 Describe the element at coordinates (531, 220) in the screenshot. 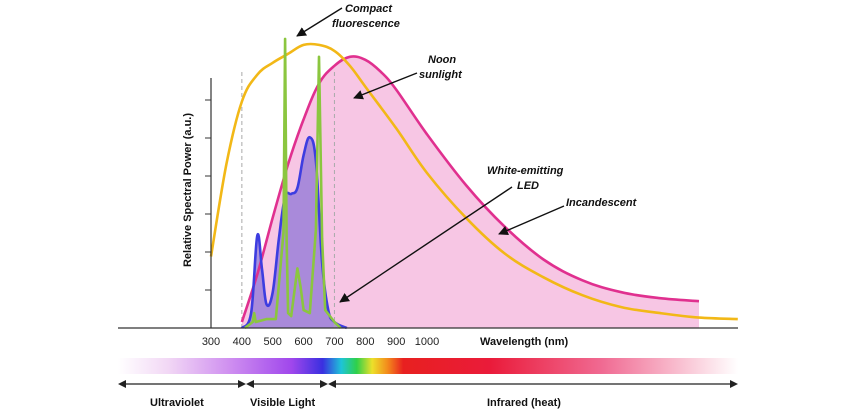

I see `incandescent-arrow` at that location.